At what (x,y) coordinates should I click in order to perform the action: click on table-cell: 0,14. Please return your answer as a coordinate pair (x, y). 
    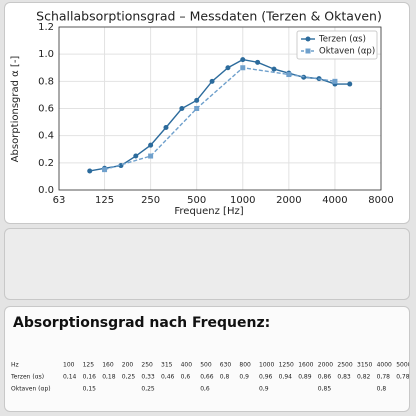
    Looking at the image, I should click on (70, 377).